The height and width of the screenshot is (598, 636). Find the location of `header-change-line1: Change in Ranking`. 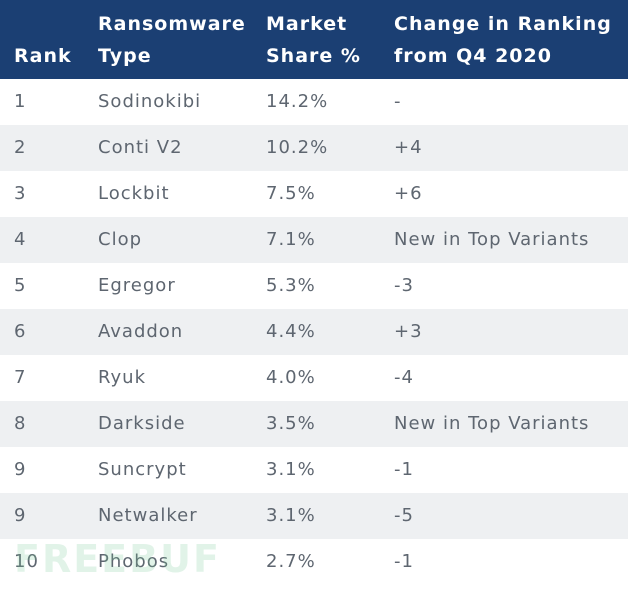

header-change-line1: Change in Ranking is located at coordinates (503, 24).